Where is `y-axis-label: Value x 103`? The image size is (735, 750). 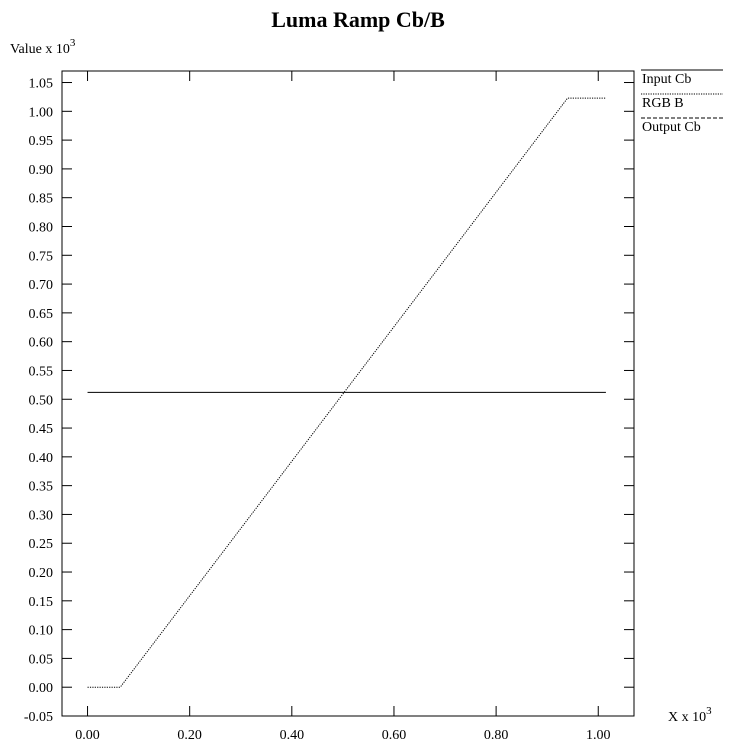 y-axis-label: Value x 103 is located at coordinates (43, 47).